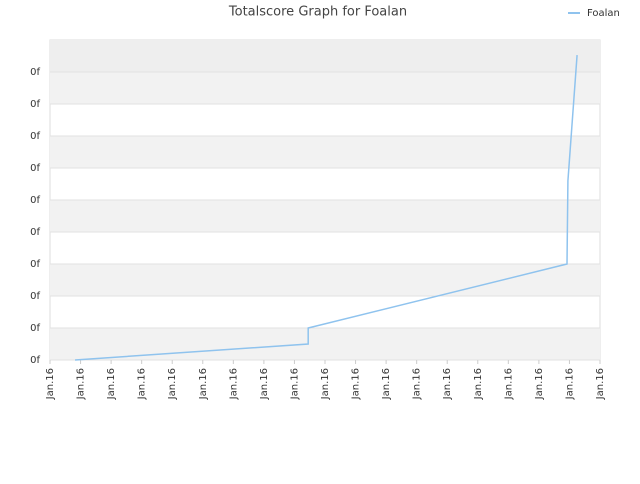 This screenshot has height=484, width=640. What do you see at coordinates (603, 13) in the screenshot?
I see `legend-label: Foalan` at bounding box center [603, 13].